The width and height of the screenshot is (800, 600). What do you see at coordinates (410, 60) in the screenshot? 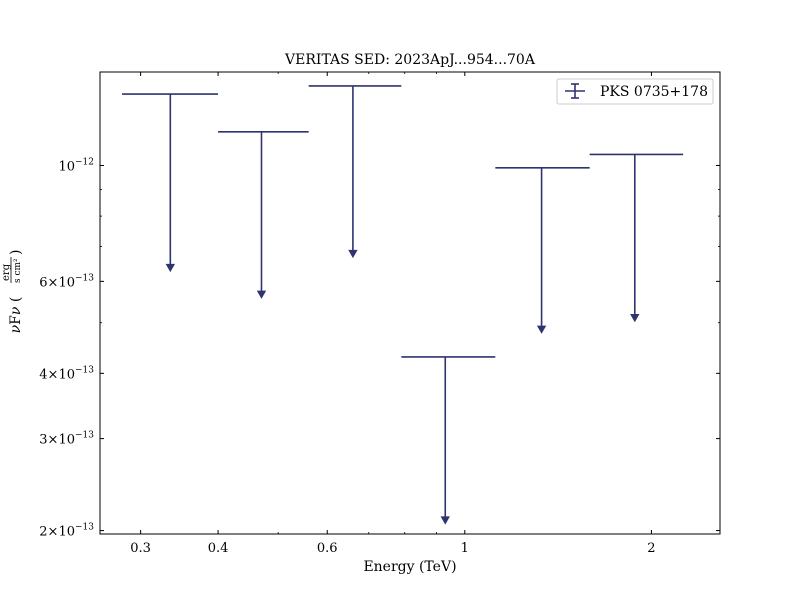
I see `chart-title: VERITAS SED: 2023ApJ...954...70A` at bounding box center [410, 60].